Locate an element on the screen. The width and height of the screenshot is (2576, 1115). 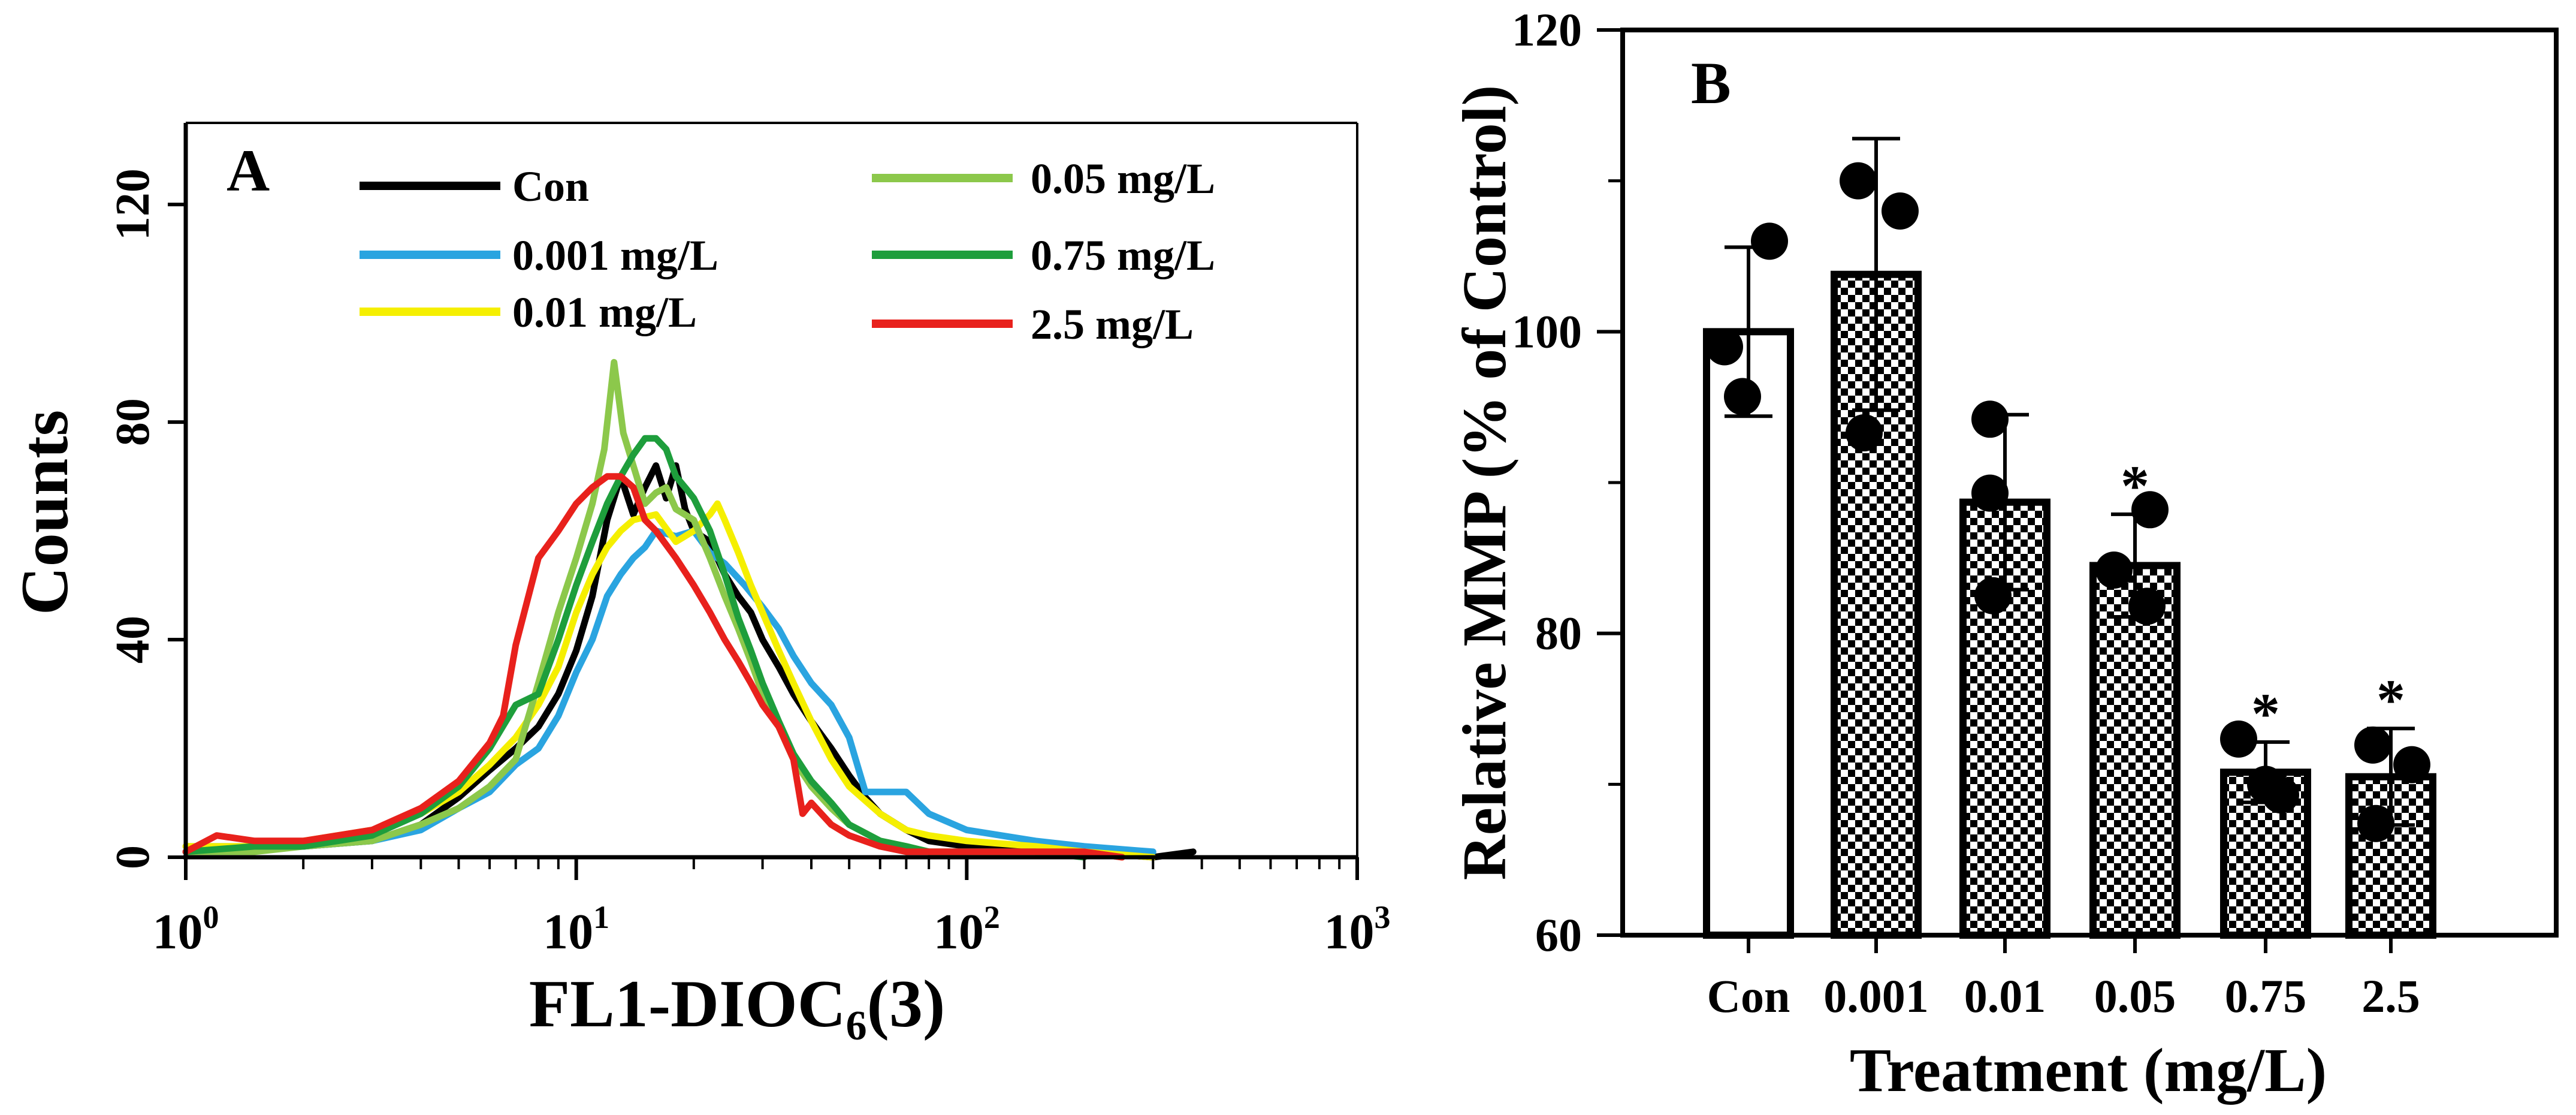
bar-con is located at coordinates (1749, 633).